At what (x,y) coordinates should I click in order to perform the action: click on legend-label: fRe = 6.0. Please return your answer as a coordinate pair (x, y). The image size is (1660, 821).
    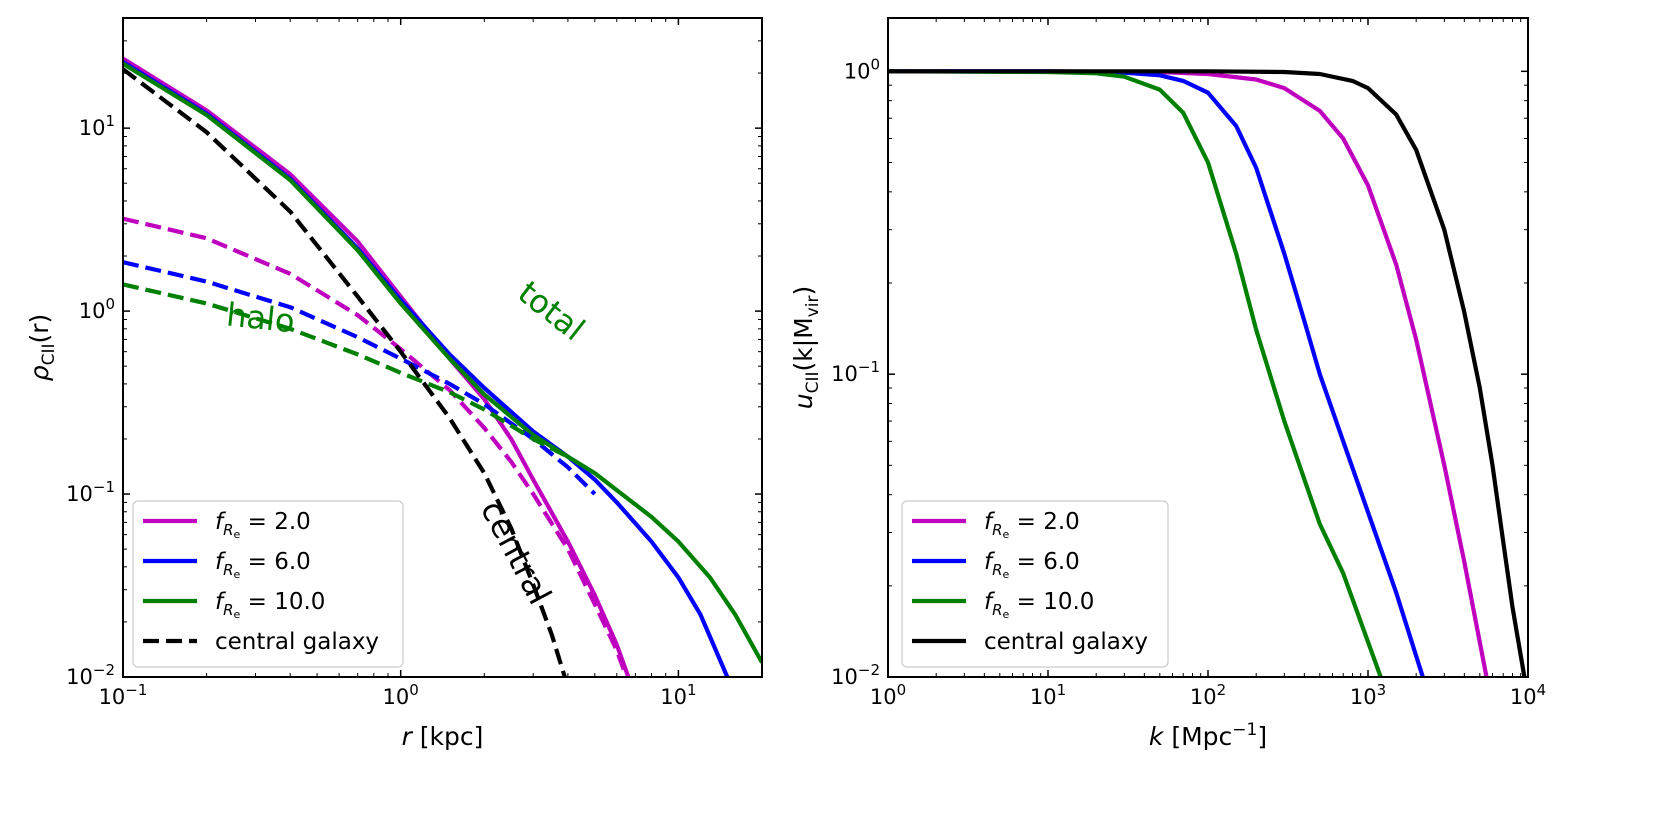
    Looking at the image, I should click on (263, 565).